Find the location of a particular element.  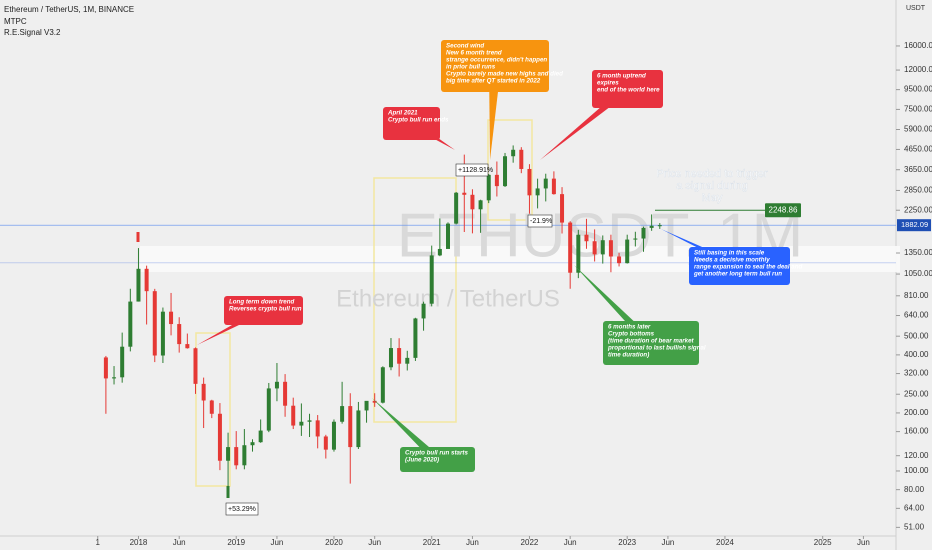

callout-text: Crypto bull run ends is located at coordinates (418, 120).